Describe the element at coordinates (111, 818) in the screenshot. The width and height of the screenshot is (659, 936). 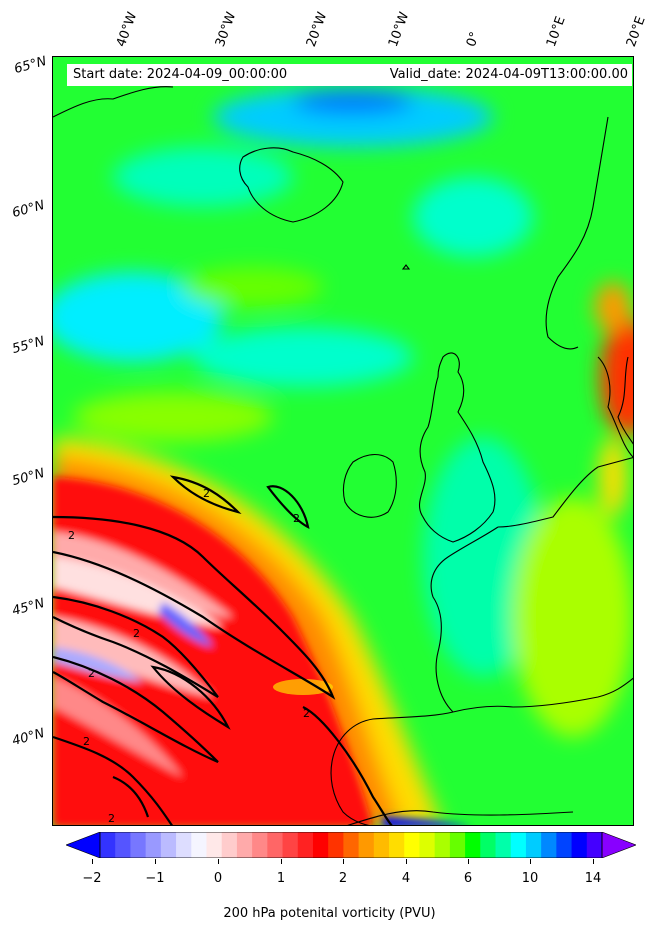
I see `contour-label-8: 2` at that location.